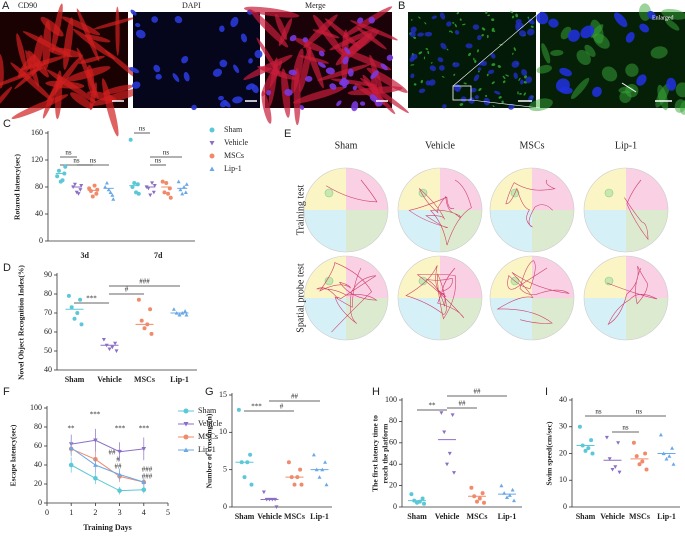 The height and width of the screenshot is (538, 685). Describe the element at coordinates (72, 429) in the screenshot. I see `sig-label: **` at that location.